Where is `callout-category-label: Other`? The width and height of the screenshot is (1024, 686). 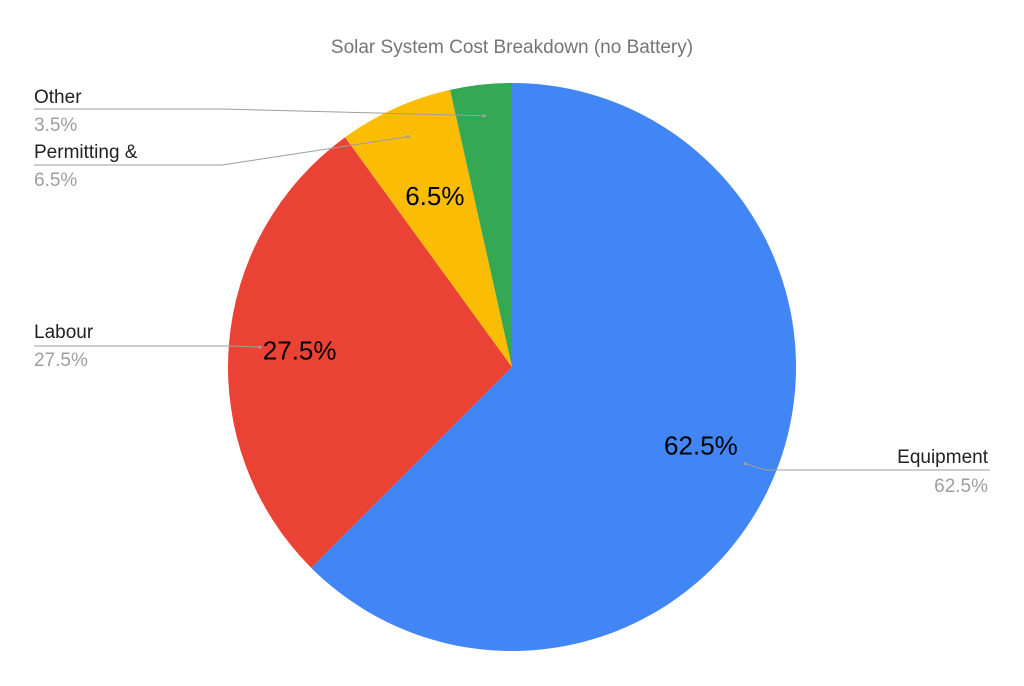
callout-category-label: Other is located at coordinates (58, 97).